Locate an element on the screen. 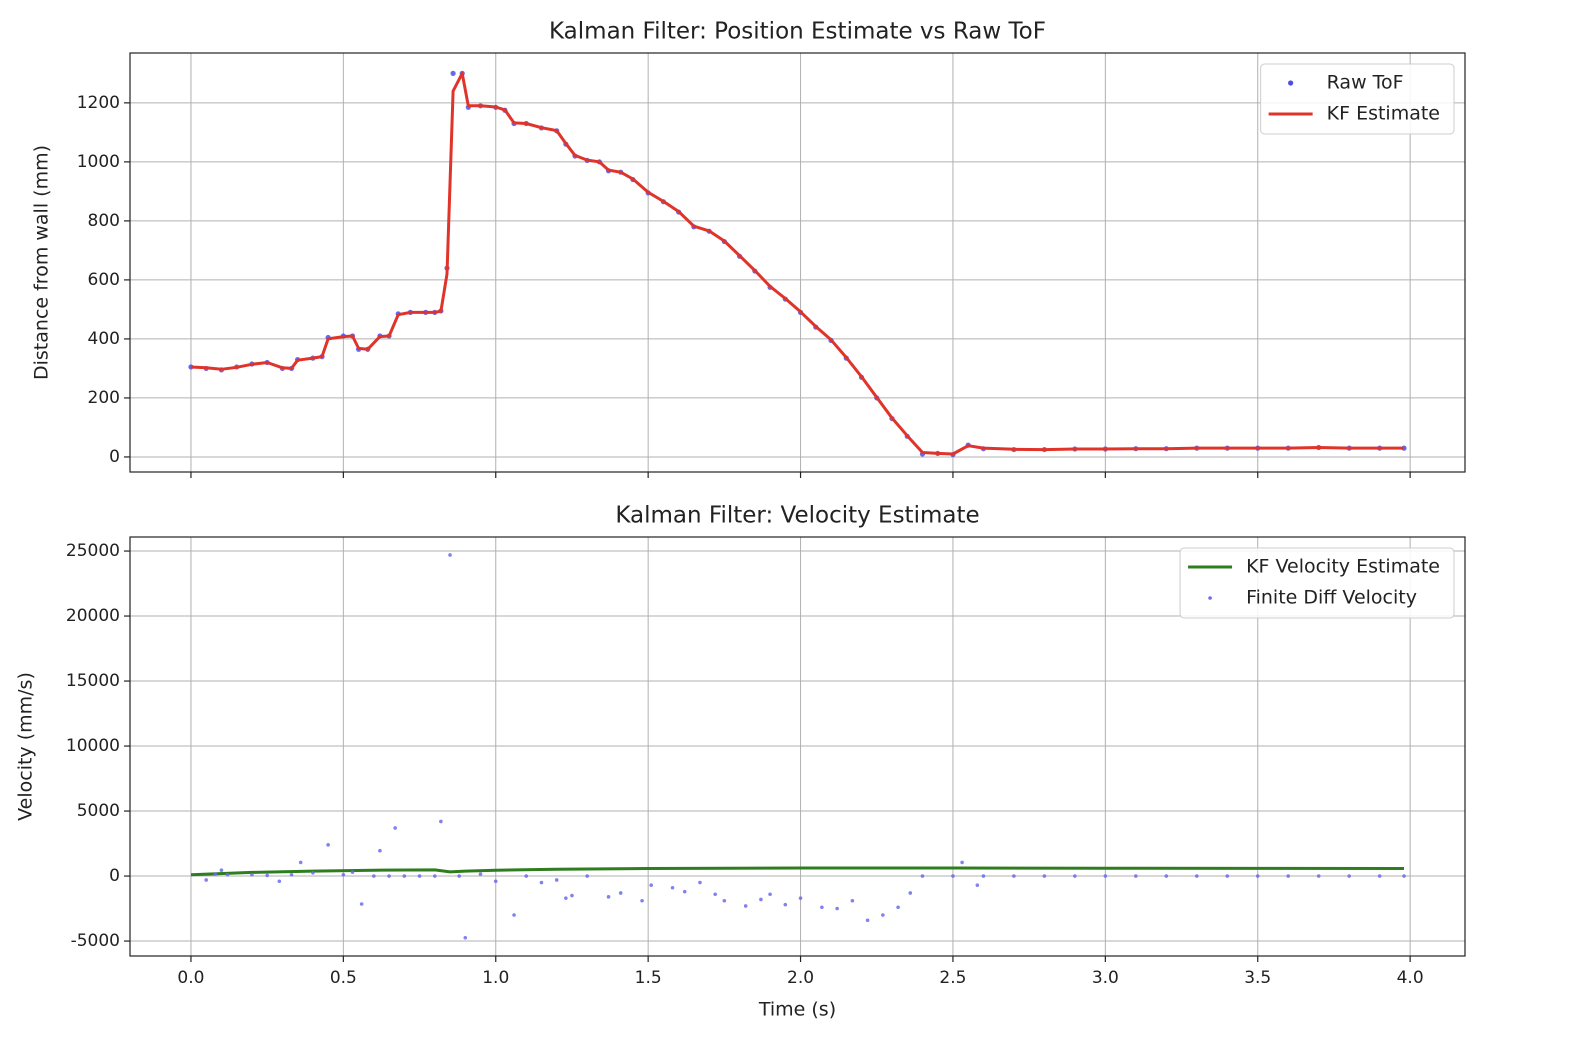 The image size is (1576, 1050). legend-label: Finite Diff Velocity is located at coordinates (1331, 598).